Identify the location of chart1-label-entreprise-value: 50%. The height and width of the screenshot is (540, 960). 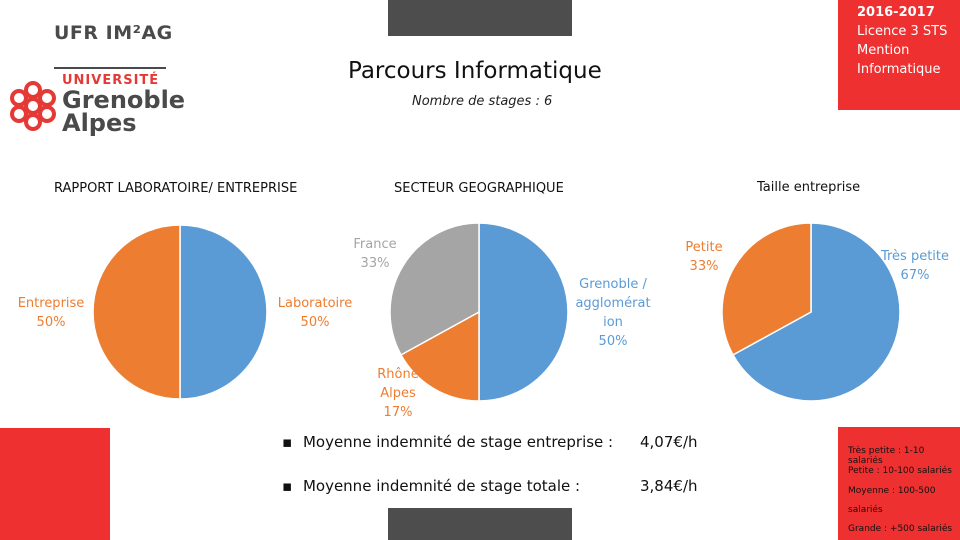
(51, 322).